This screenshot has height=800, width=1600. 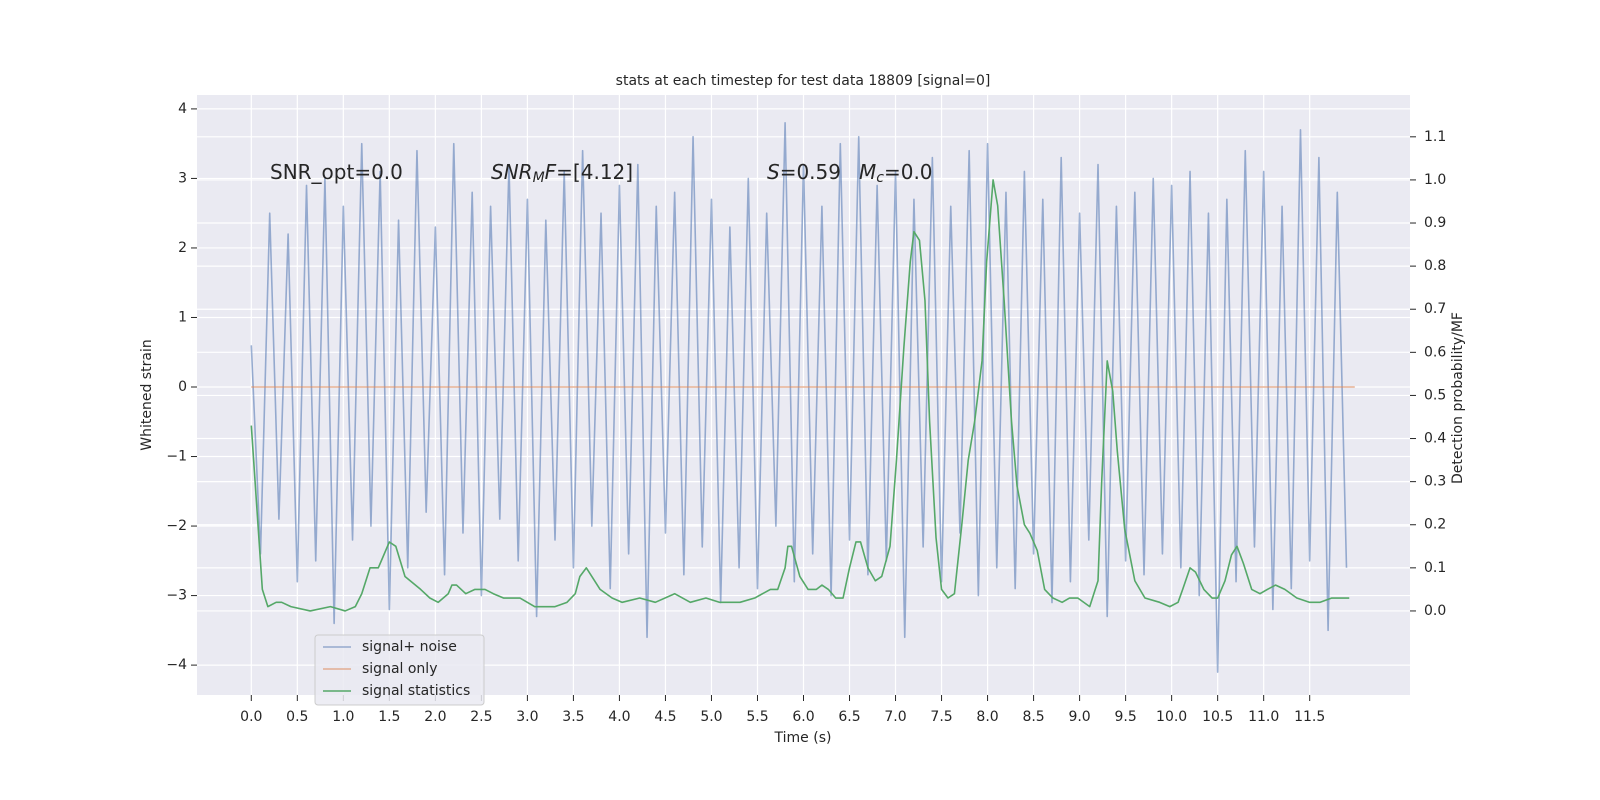 What do you see at coordinates (551, 172) in the screenshot?
I see `annotation-part: F` at bounding box center [551, 172].